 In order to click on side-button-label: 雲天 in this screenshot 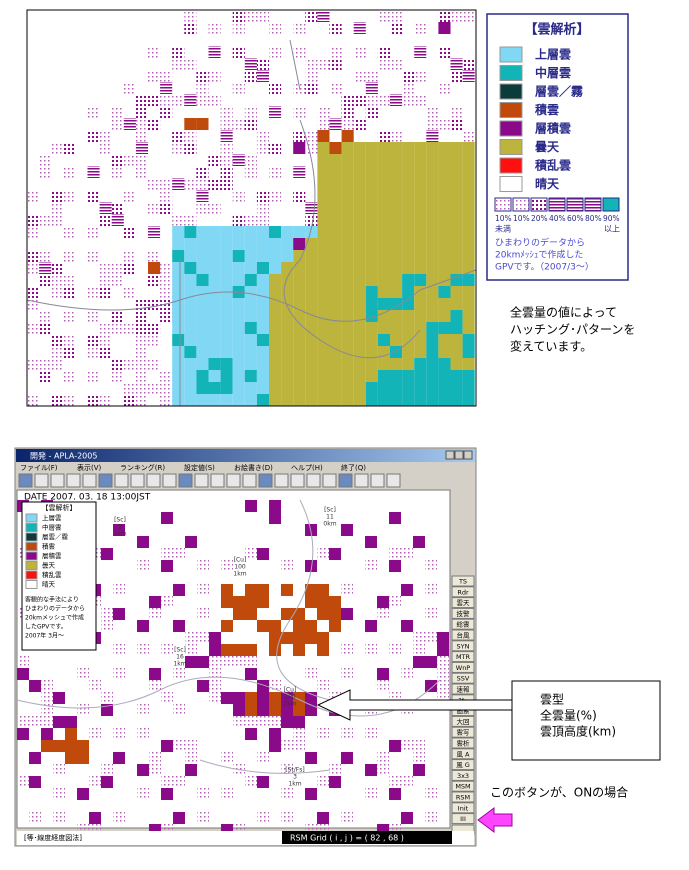, I will do `click(464, 603)`.